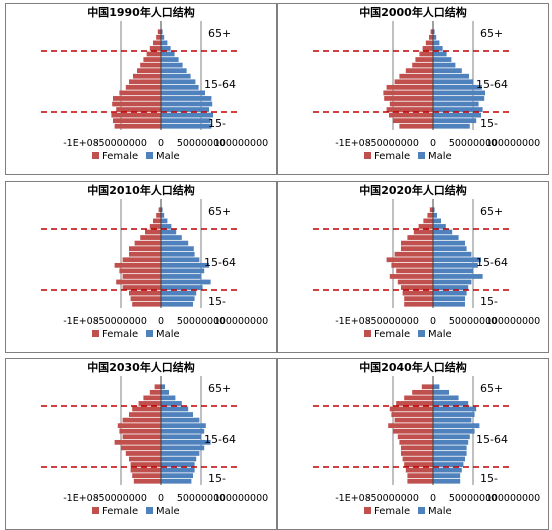 Image resolution: width=552 pixels, height=530 pixels. I want to click on chart-title: 中国1990年人口结构, so click(141, 12).